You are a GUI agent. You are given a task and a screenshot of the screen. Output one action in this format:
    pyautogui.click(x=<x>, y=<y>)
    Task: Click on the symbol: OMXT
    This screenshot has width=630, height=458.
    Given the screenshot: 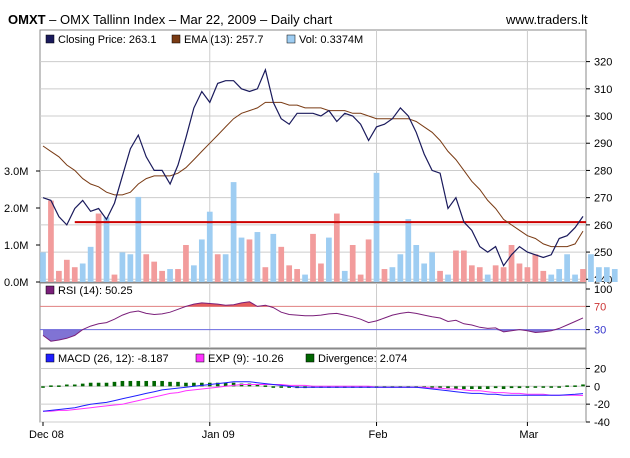 What is the action you would take?
    pyautogui.click(x=27, y=19)
    